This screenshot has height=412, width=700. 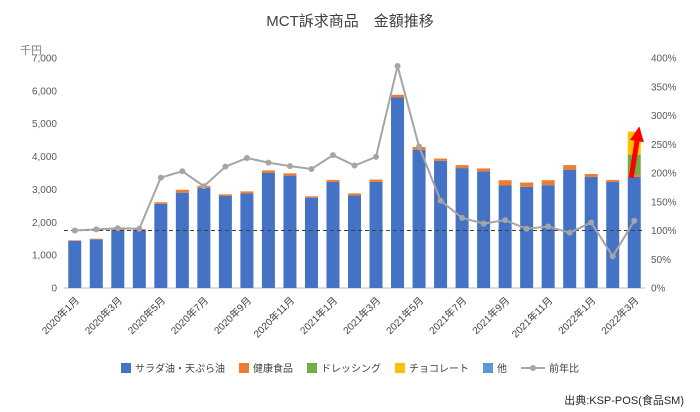 I want to click on x-tick-label: 2022年3月, so click(x=619, y=315).